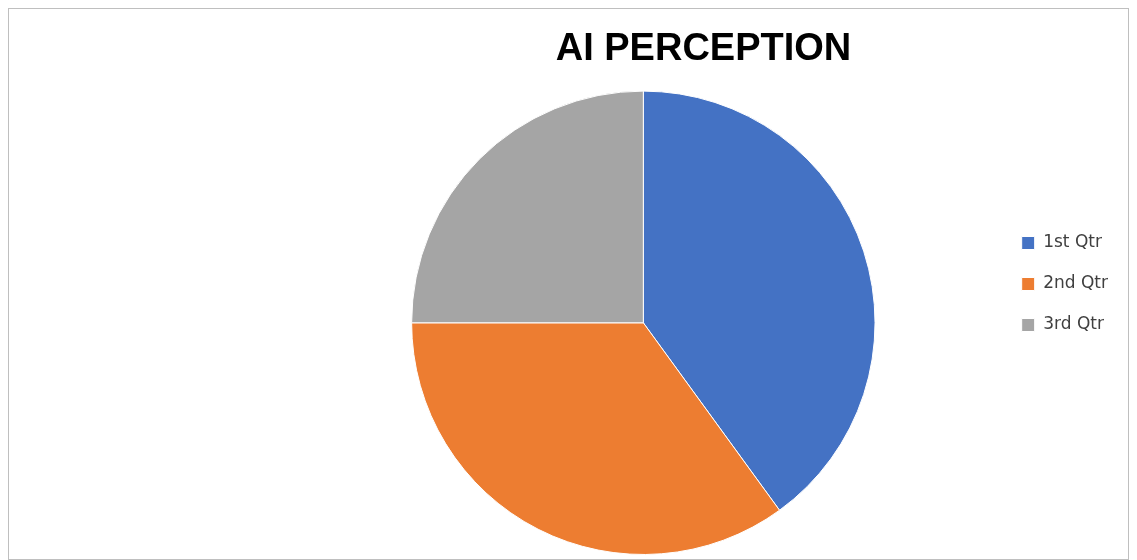 Image resolution: width=1137 pixels, height=560 pixels. What do you see at coordinates (703, 47) in the screenshot?
I see `chart-title: AI PERCEPTION` at bounding box center [703, 47].